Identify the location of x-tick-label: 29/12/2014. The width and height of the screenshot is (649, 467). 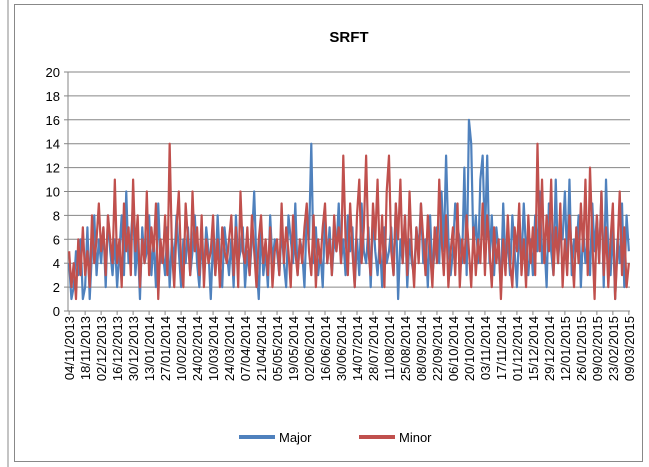
(549, 348).